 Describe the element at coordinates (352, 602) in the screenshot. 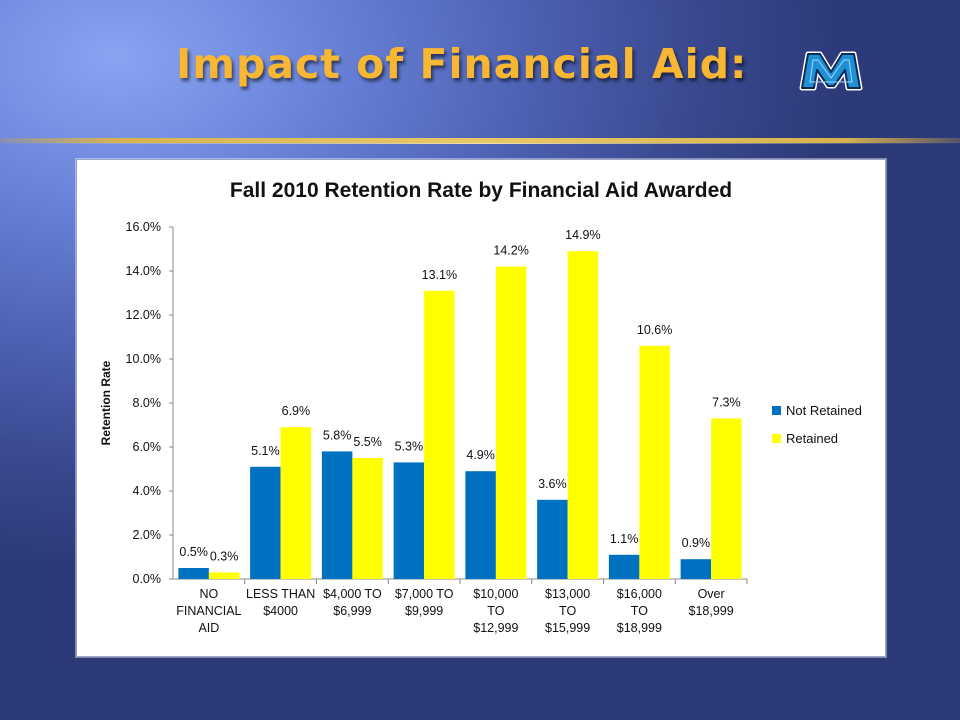

I see `x-category-label: $4,000 TO $6,999` at that location.